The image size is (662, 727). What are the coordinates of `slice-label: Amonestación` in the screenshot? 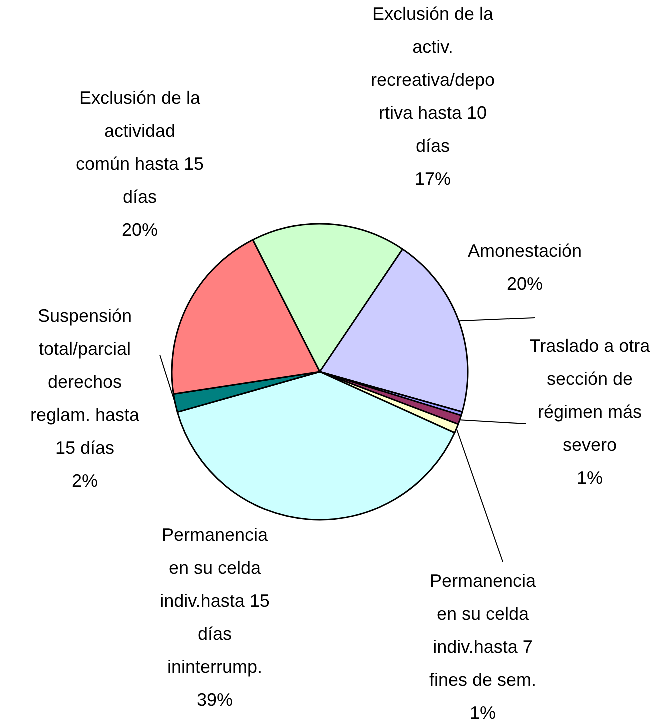 It's located at (525, 251).